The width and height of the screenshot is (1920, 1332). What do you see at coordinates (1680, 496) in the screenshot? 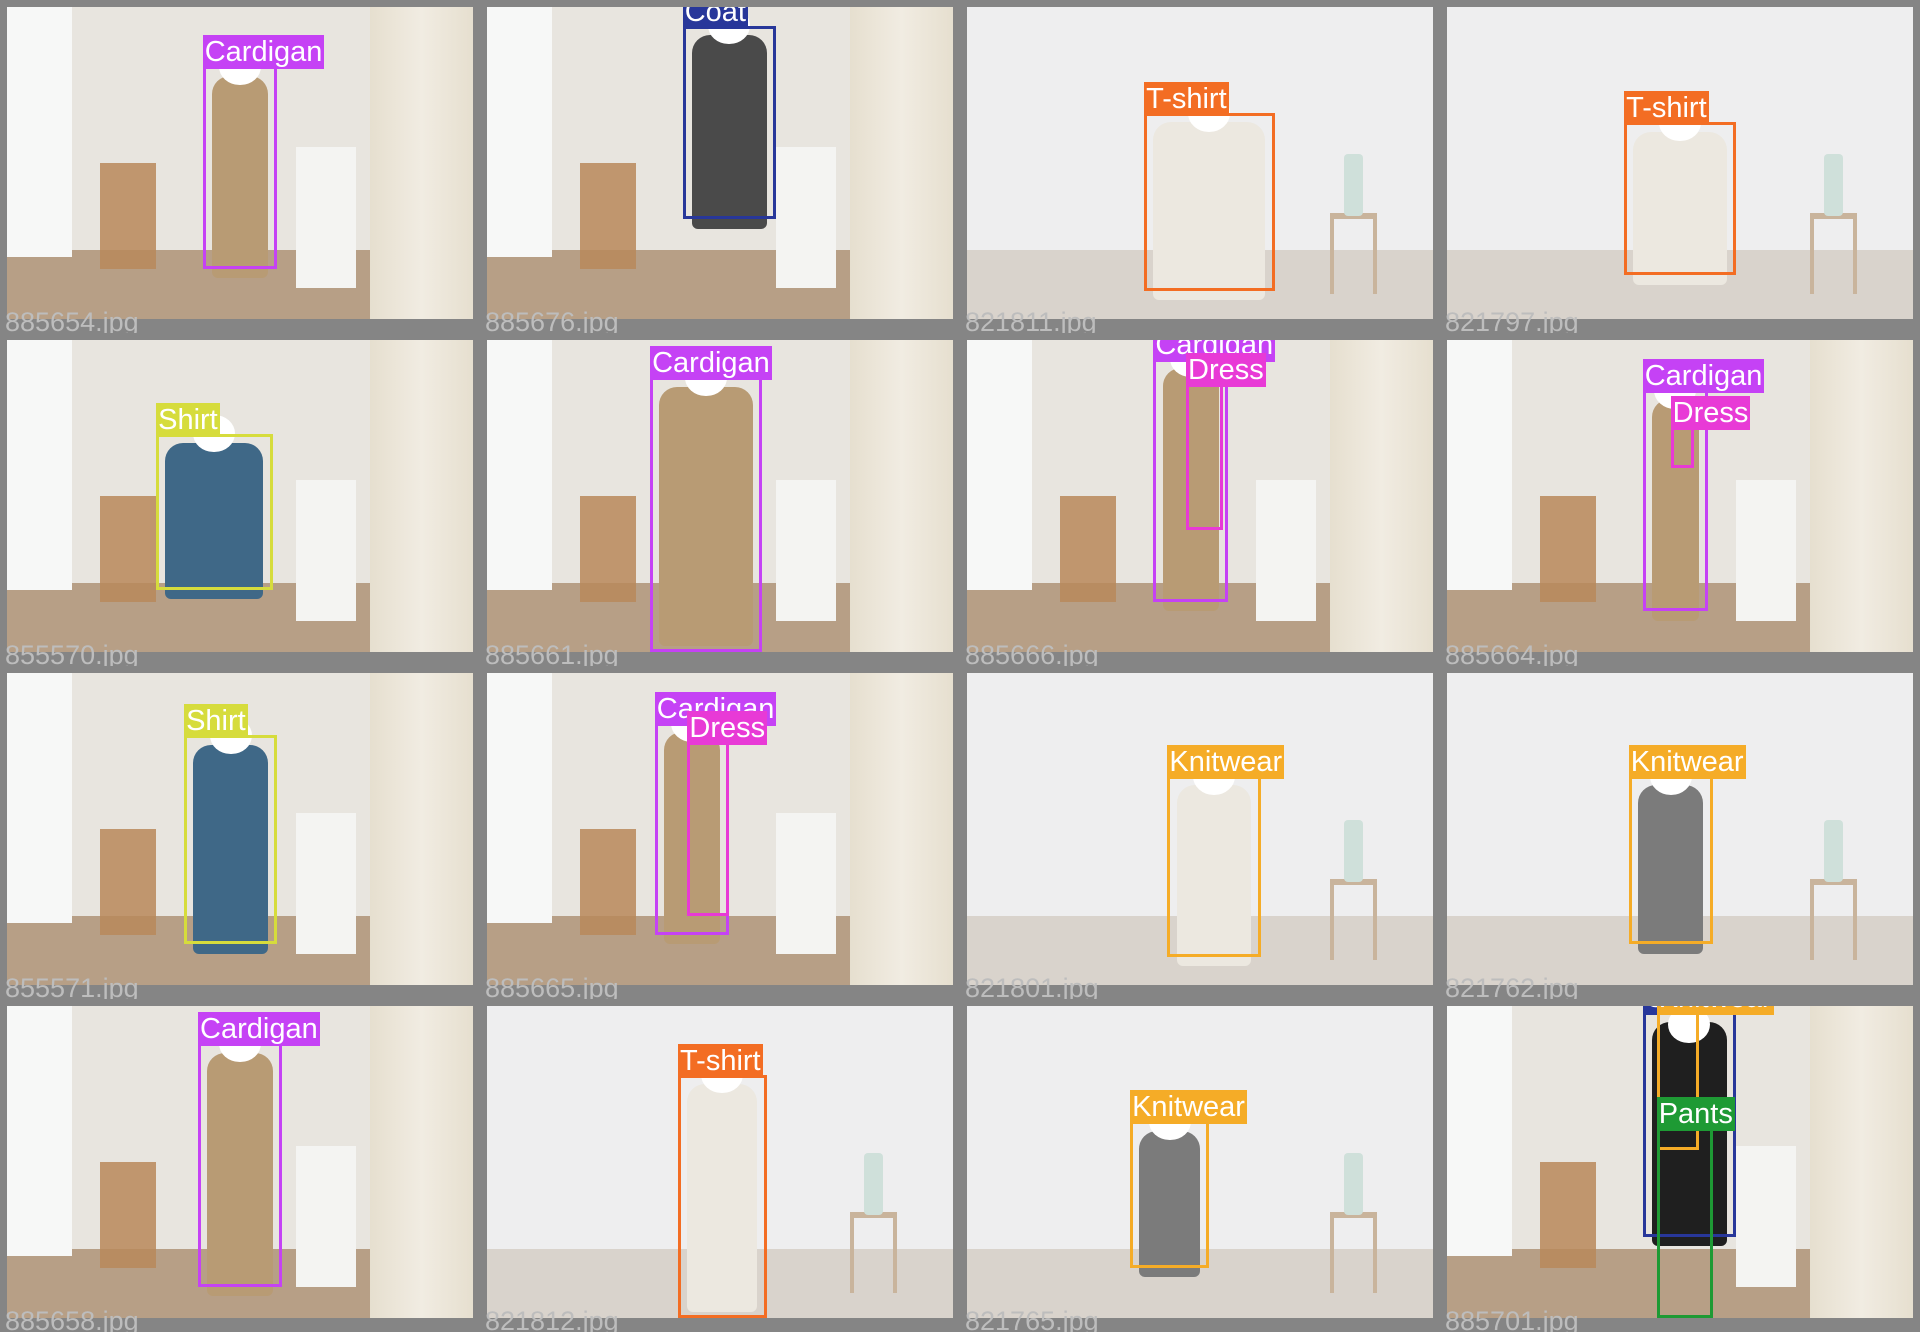
I see `photo: Cardigan Dress` at bounding box center [1680, 496].